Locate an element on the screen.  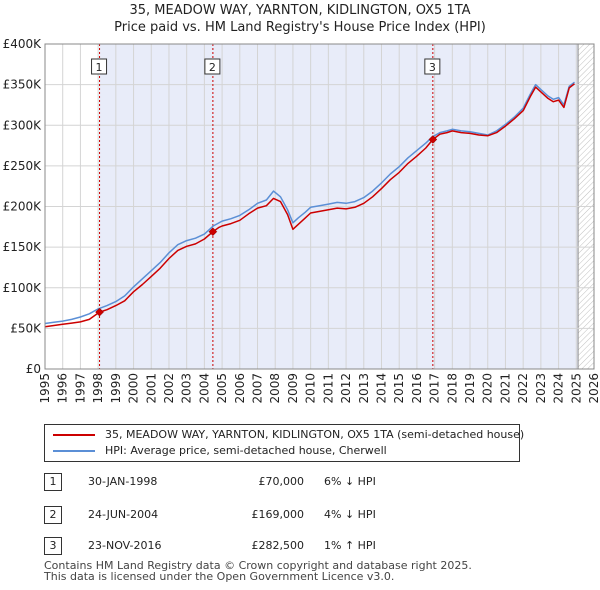
transaction-number-label: 3 is located at coordinates (432, 67).